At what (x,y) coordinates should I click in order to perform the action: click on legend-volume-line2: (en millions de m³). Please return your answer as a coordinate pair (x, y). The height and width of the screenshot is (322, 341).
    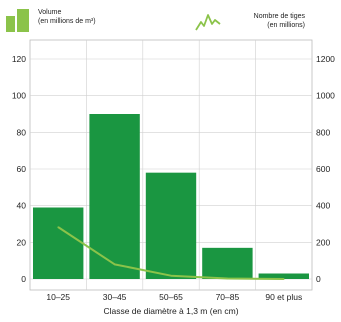
    Looking at the image, I should click on (67, 21).